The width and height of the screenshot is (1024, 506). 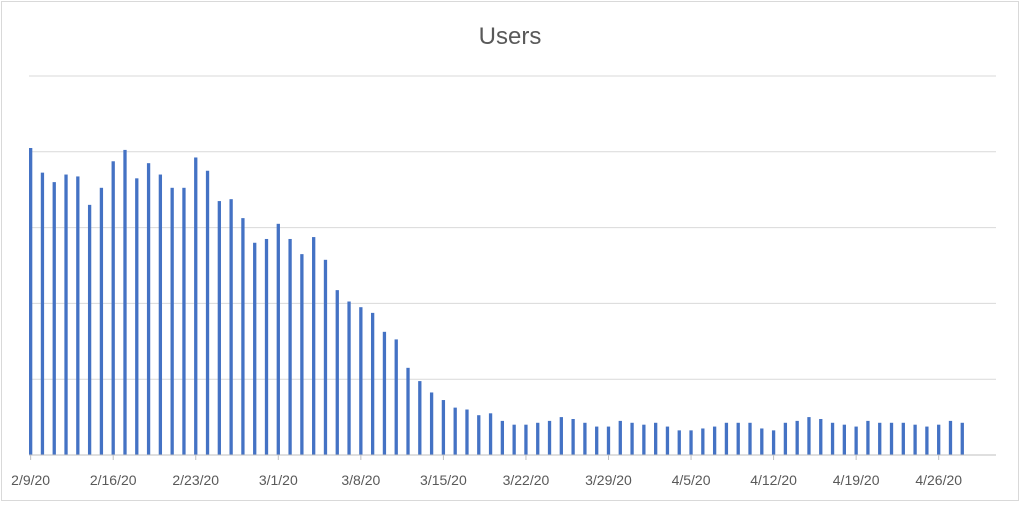 What do you see at coordinates (278, 480) in the screenshot?
I see `x-tick-label: 3/1/20` at bounding box center [278, 480].